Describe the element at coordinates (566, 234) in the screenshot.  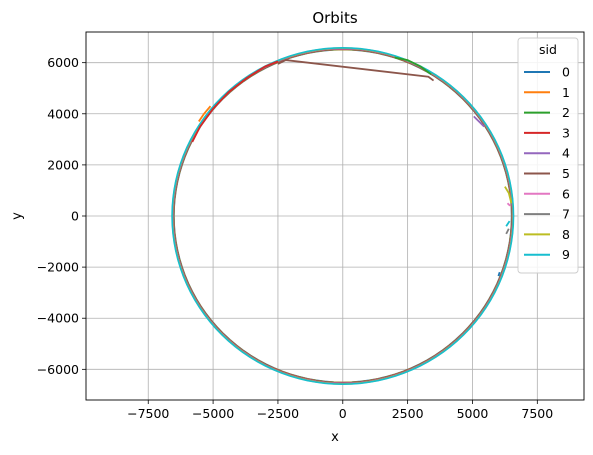
I see `legend-label-8: 8` at that location.